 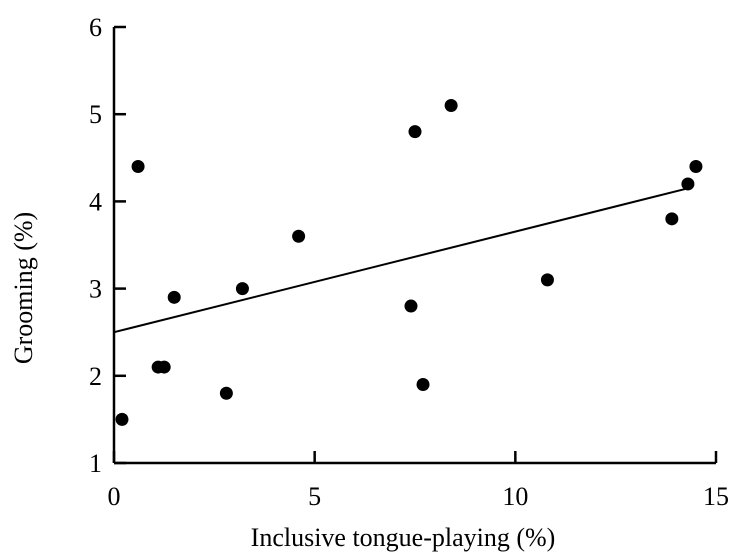 What do you see at coordinates (23, 288) in the screenshot?
I see `y-axis-label: Grooming (%)` at bounding box center [23, 288].